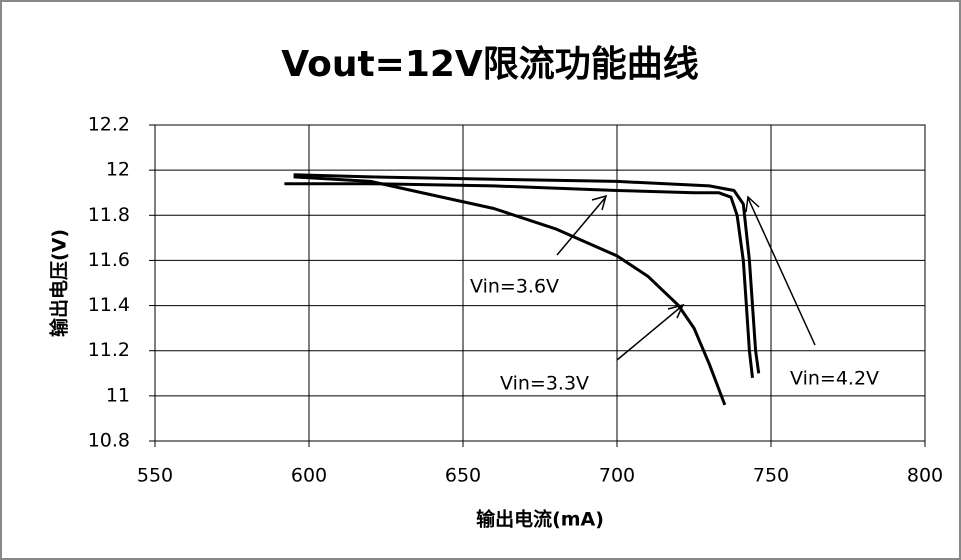 The width and height of the screenshot is (961, 560). What do you see at coordinates (834, 379) in the screenshot?
I see `series-label: Vin=4.2V` at bounding box center [834, 379].